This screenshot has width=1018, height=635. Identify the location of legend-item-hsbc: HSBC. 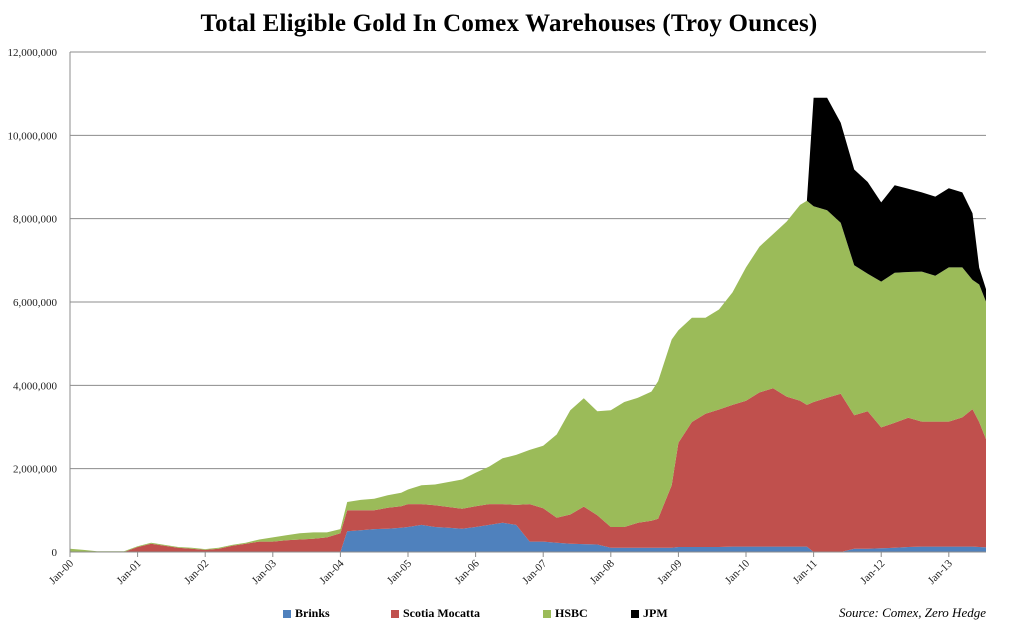
(587, 613).